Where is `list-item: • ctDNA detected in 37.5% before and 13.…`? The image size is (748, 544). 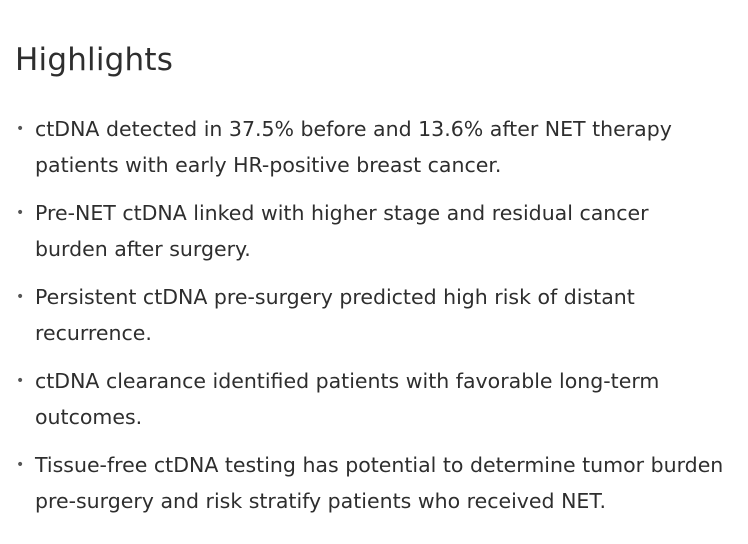 list-item: • ctDNA detected in 37.5% before and 13.… is located at coordinates (381, 147).